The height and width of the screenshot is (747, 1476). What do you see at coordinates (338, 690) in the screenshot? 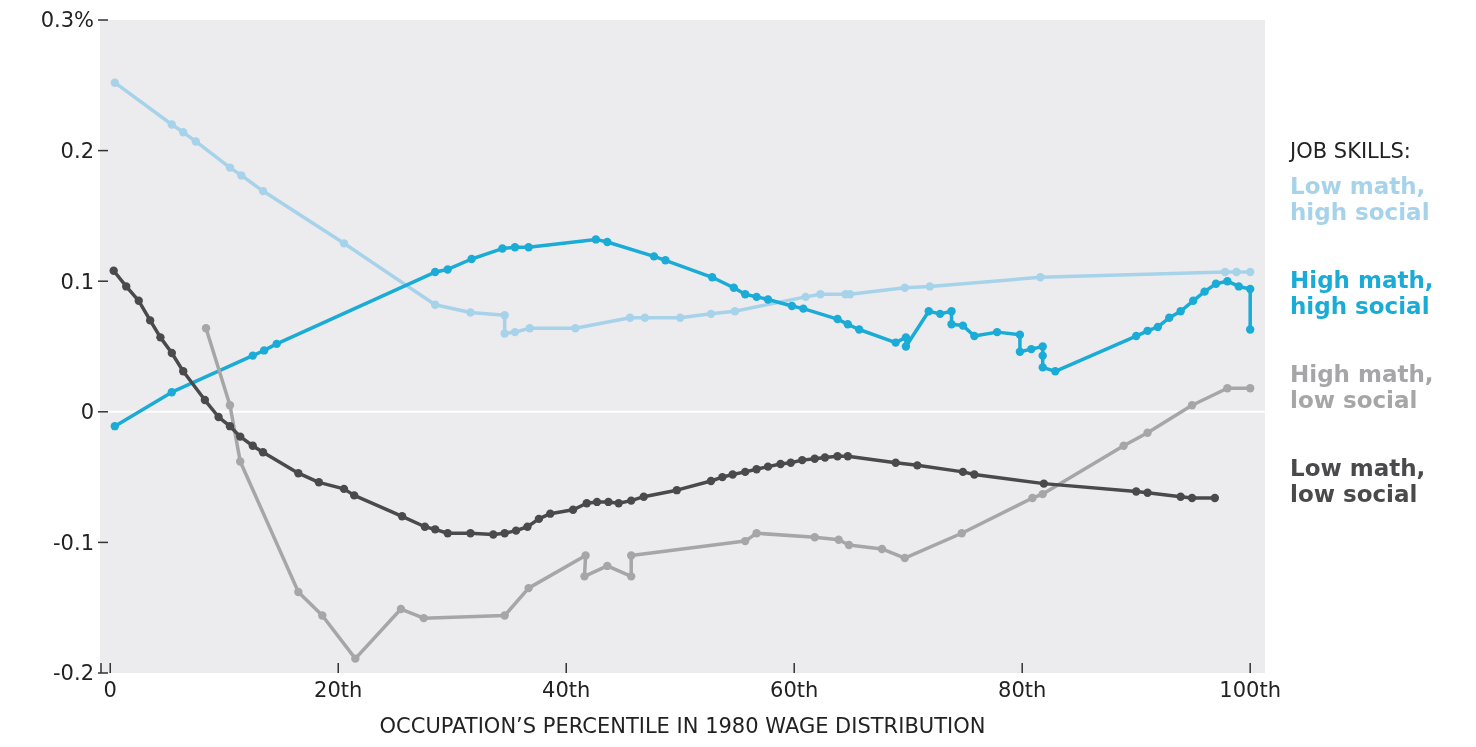
I see `x-tick-label: 20th` at bounding box center [338, 690].